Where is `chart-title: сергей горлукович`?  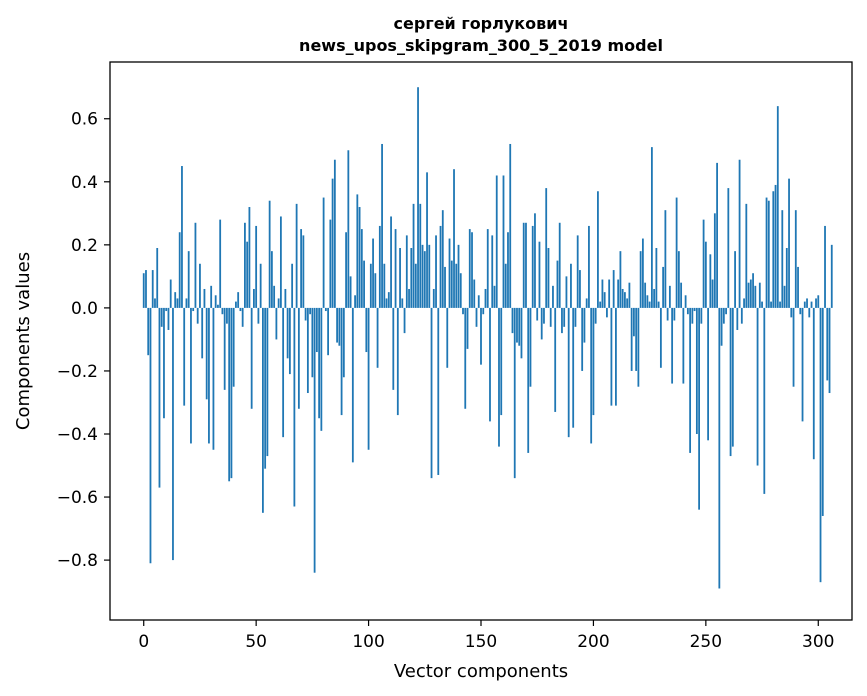 chart-title: сергей горлукович is located at coordinates (481, 23).